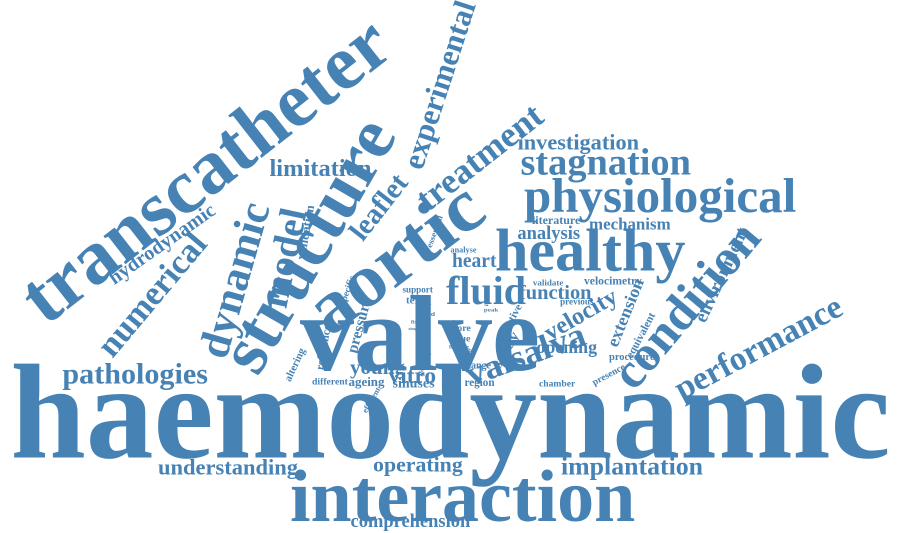 The width and height of the screenshot is (900, 533). I want to click on word-physiological: physiological, so click(660, 195).